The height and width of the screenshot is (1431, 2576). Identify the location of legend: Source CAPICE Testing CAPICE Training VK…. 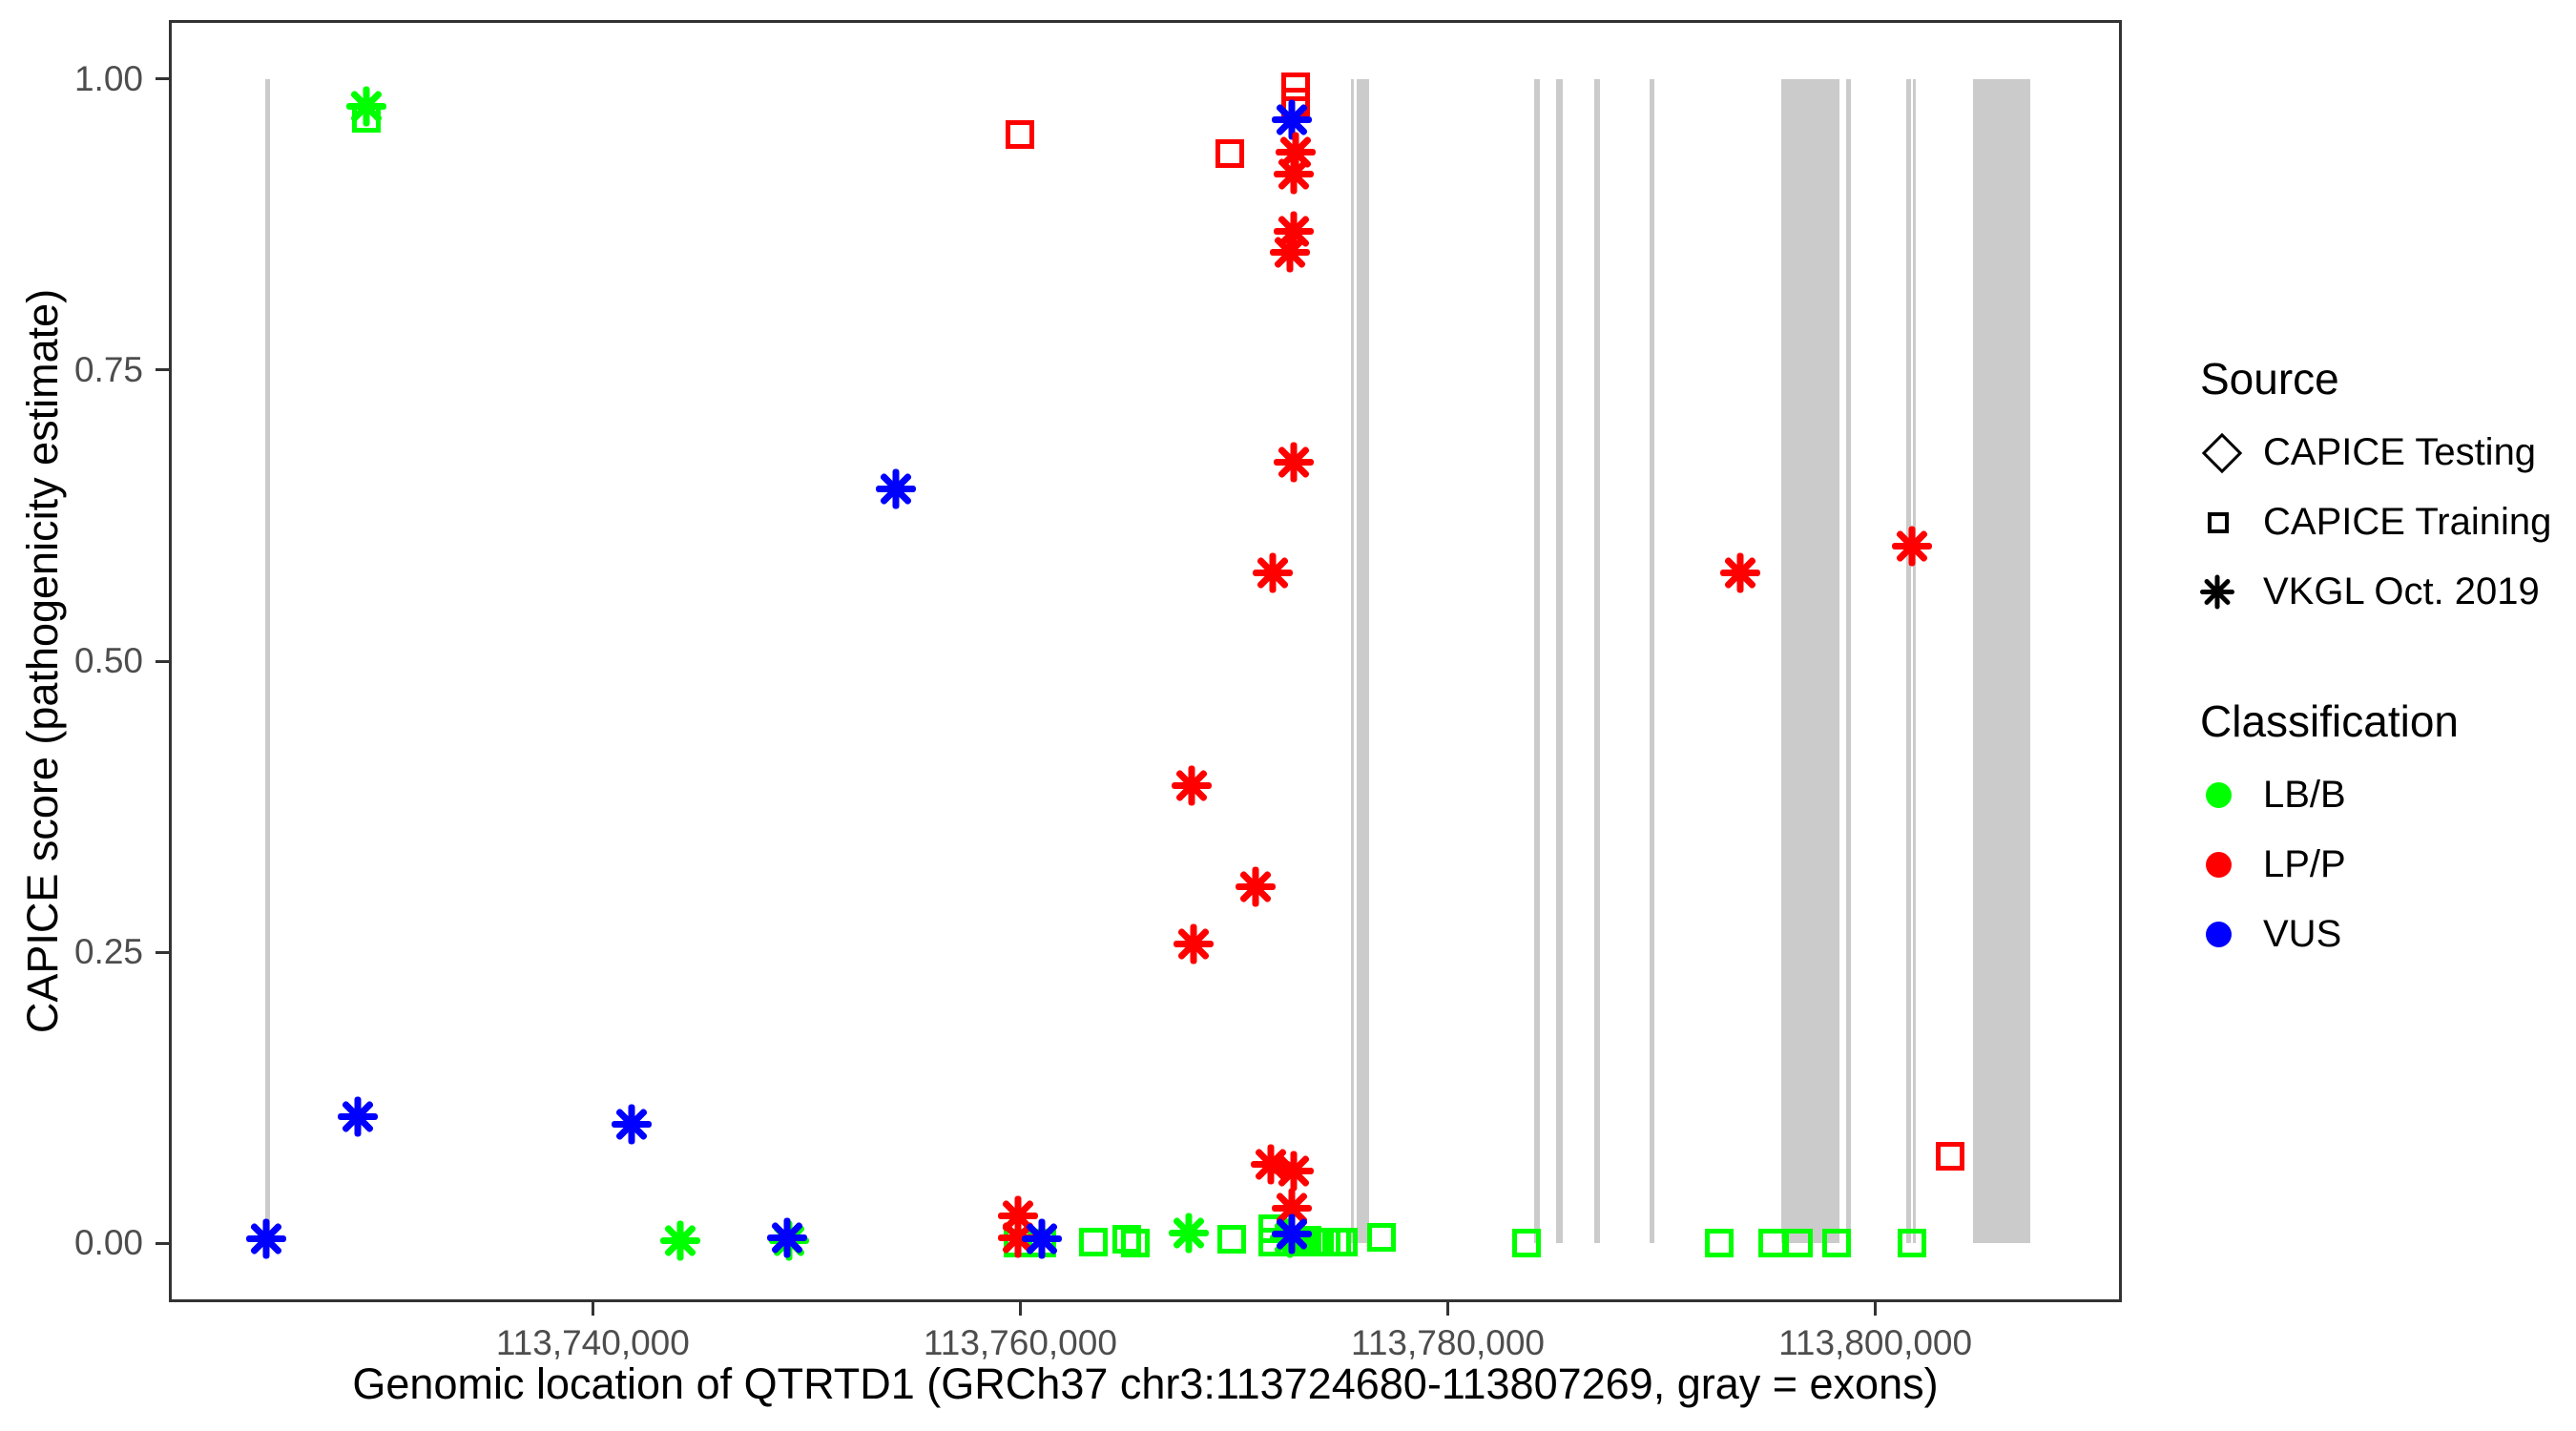
(2386, 660).